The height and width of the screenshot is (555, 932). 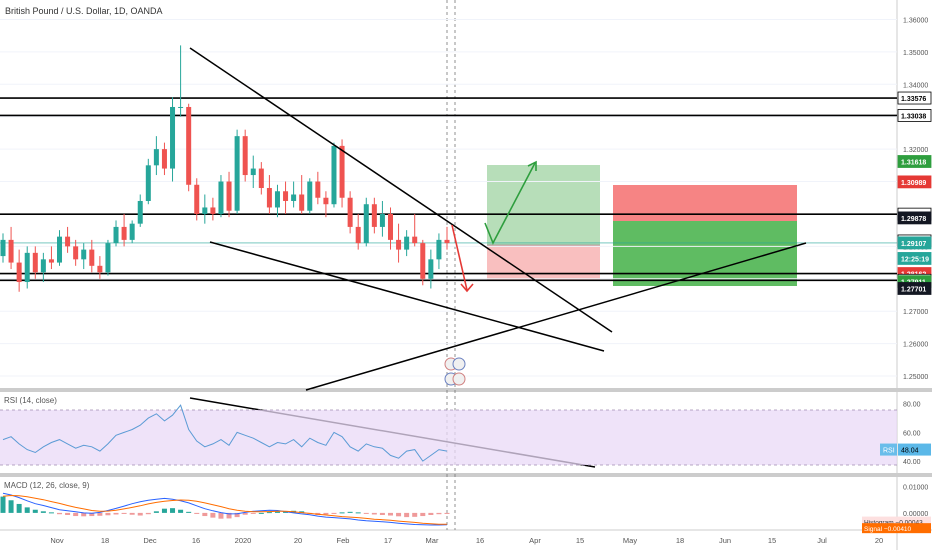 What do you see at coordinates (915, 85) in the screenshot?
I see `price-tick-label: 1.34000` at bounding box center [915, 85].